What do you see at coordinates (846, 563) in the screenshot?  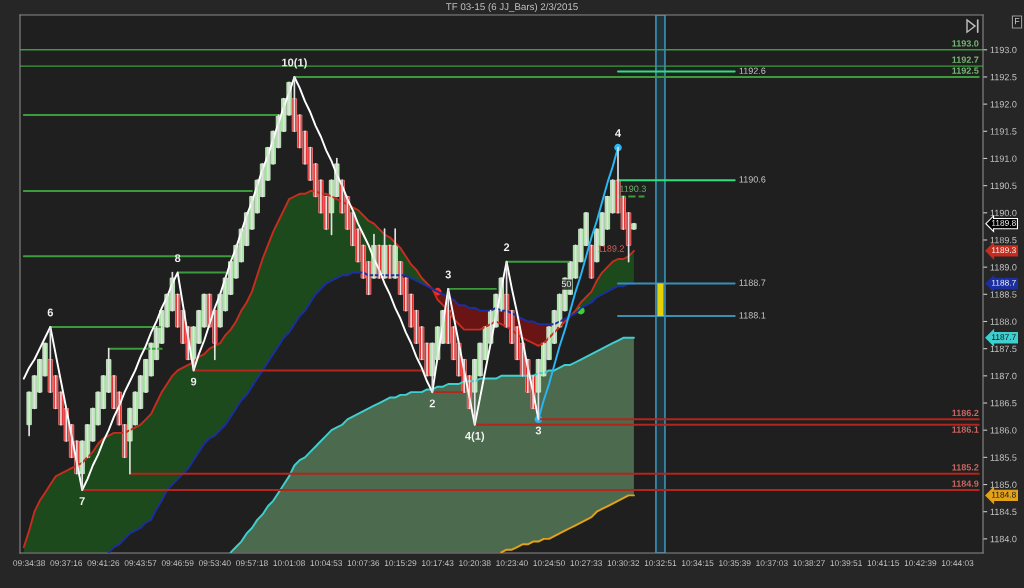 I see `x-tick-label: 10:39:51` at bounding box center [846, 563].